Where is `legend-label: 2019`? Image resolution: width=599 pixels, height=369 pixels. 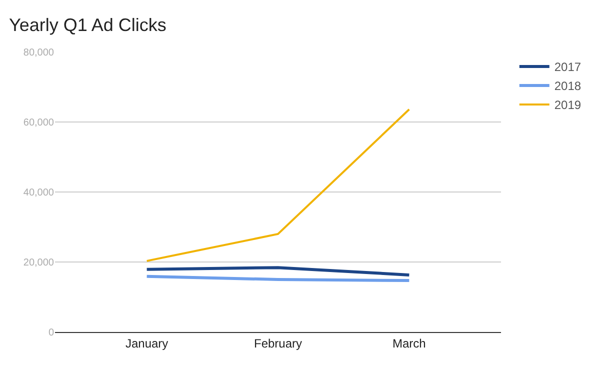
legend-label: 2019 is located at coordinates (568, 105).